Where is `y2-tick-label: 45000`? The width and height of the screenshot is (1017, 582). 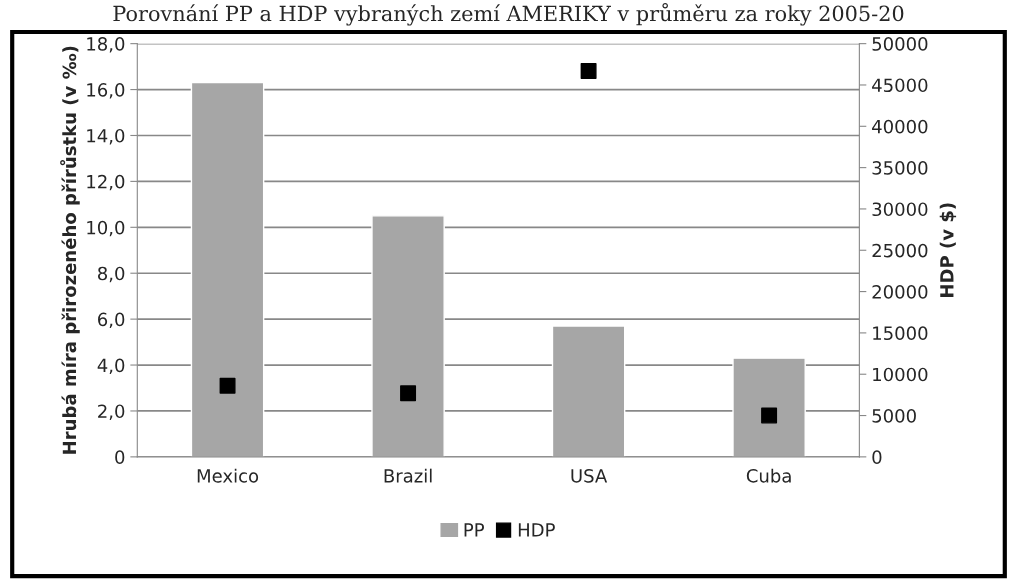 y2-tick-label: 45000 is located at coordinates (900, 85).